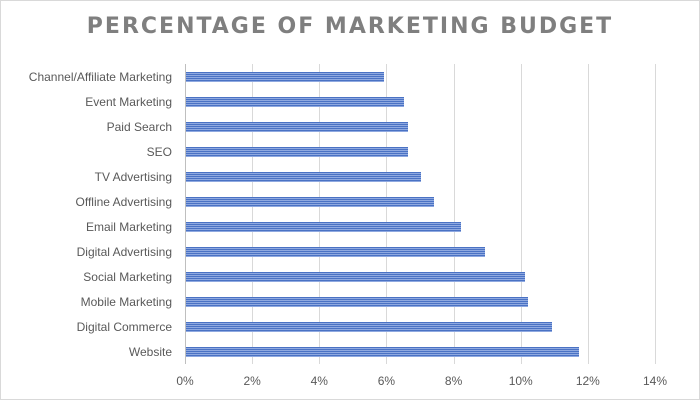  What do you see at coordinates (150, 351) in the screenshot?
I see `category-label: Website` at bounding box center [150, 351].